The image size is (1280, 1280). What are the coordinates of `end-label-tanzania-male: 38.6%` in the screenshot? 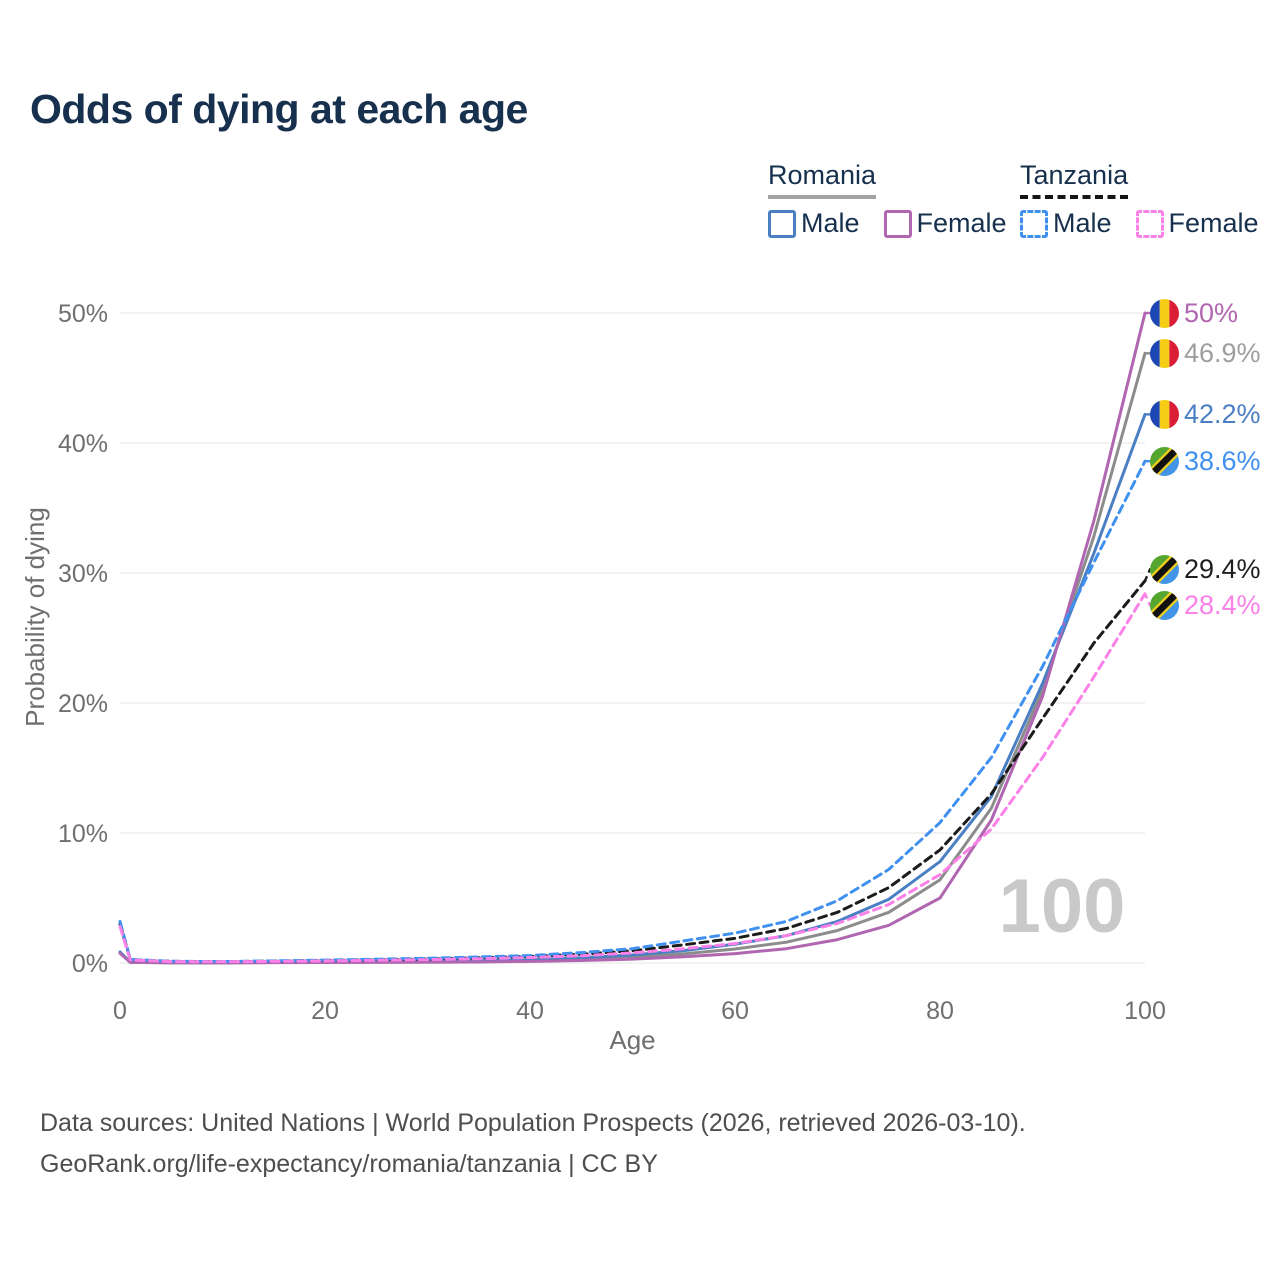 It's located at (1205, 461).